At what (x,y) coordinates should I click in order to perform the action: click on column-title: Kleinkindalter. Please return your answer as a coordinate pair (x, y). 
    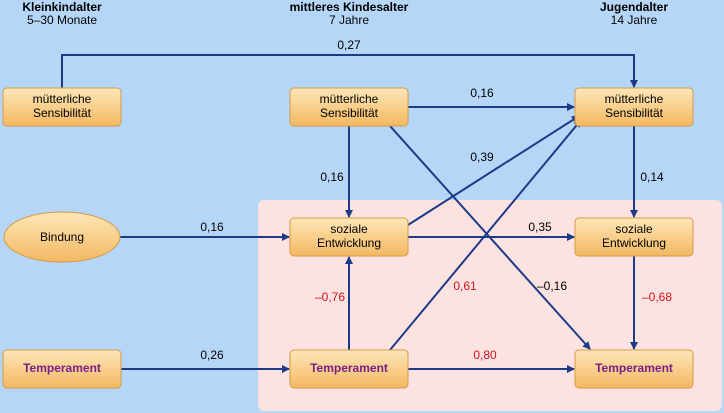
    Looking at the image, I should click on (62, 7).